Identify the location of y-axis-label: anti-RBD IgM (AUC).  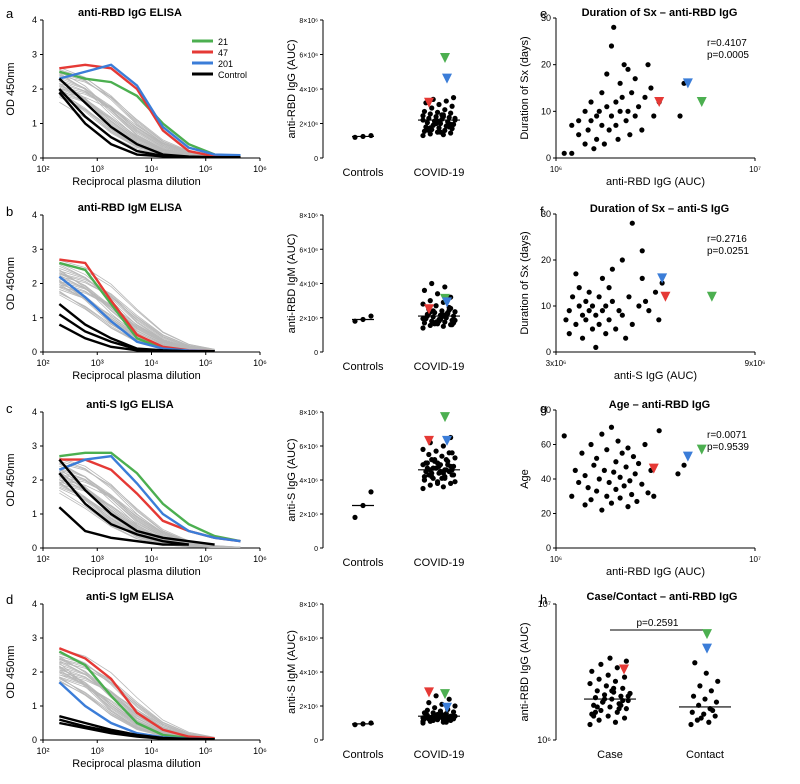
(292, 284).